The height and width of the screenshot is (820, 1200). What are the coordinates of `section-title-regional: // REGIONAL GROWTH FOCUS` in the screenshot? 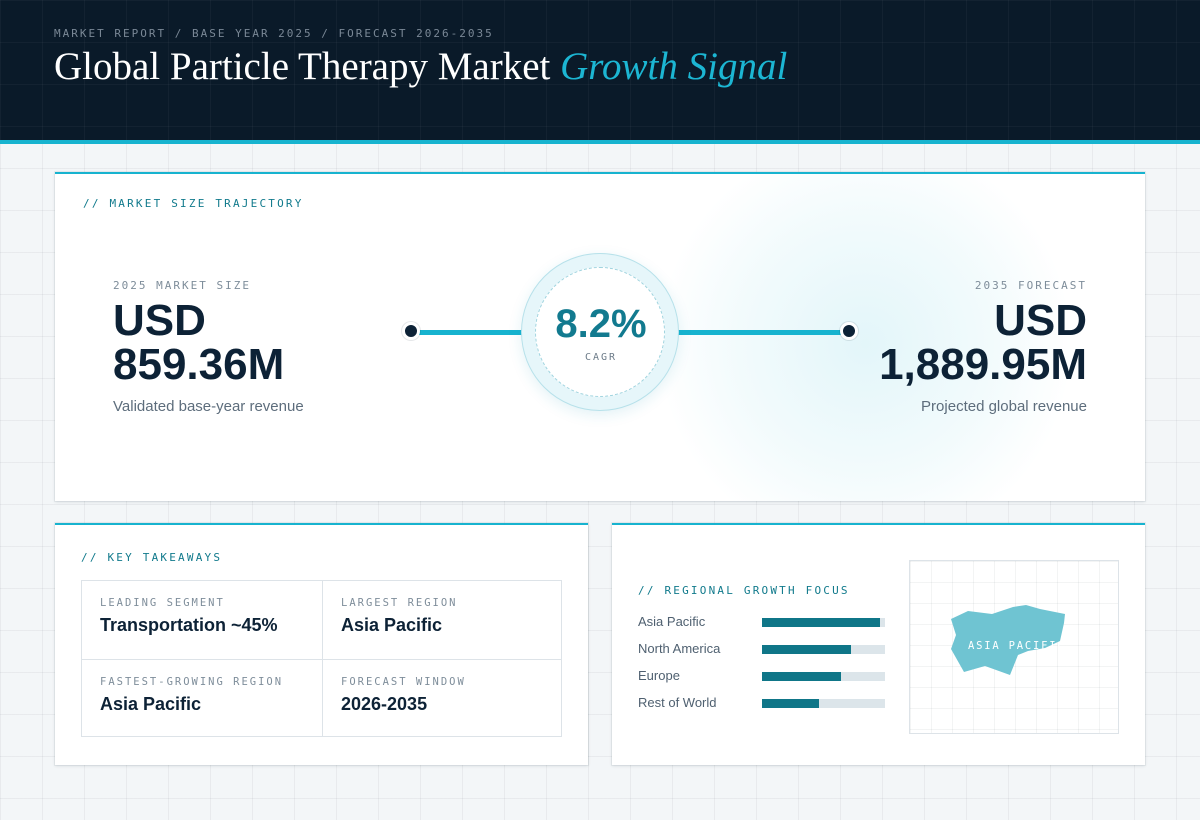 It's located at (744, 590).